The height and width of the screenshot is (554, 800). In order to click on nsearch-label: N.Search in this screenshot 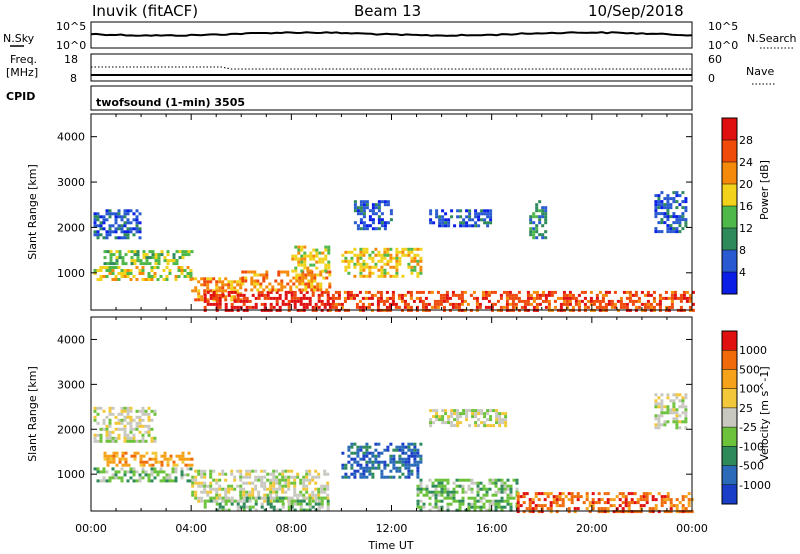, I will do `click(772, 38)`.